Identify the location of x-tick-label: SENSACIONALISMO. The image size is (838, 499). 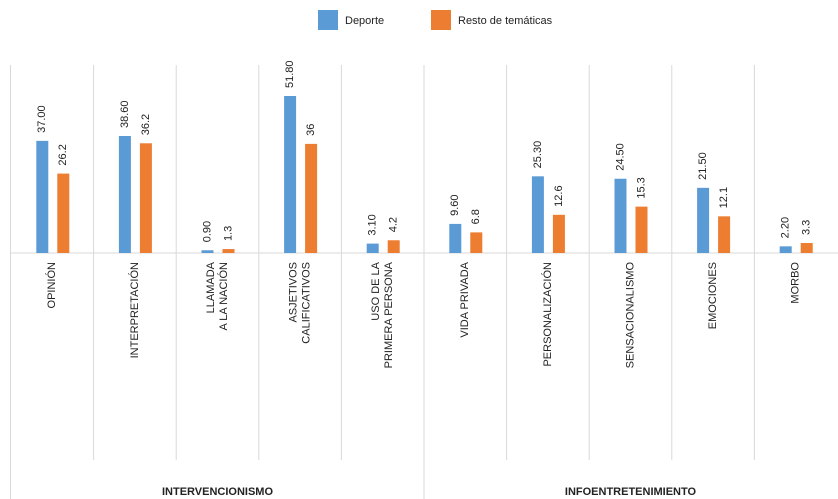
(630, 315).